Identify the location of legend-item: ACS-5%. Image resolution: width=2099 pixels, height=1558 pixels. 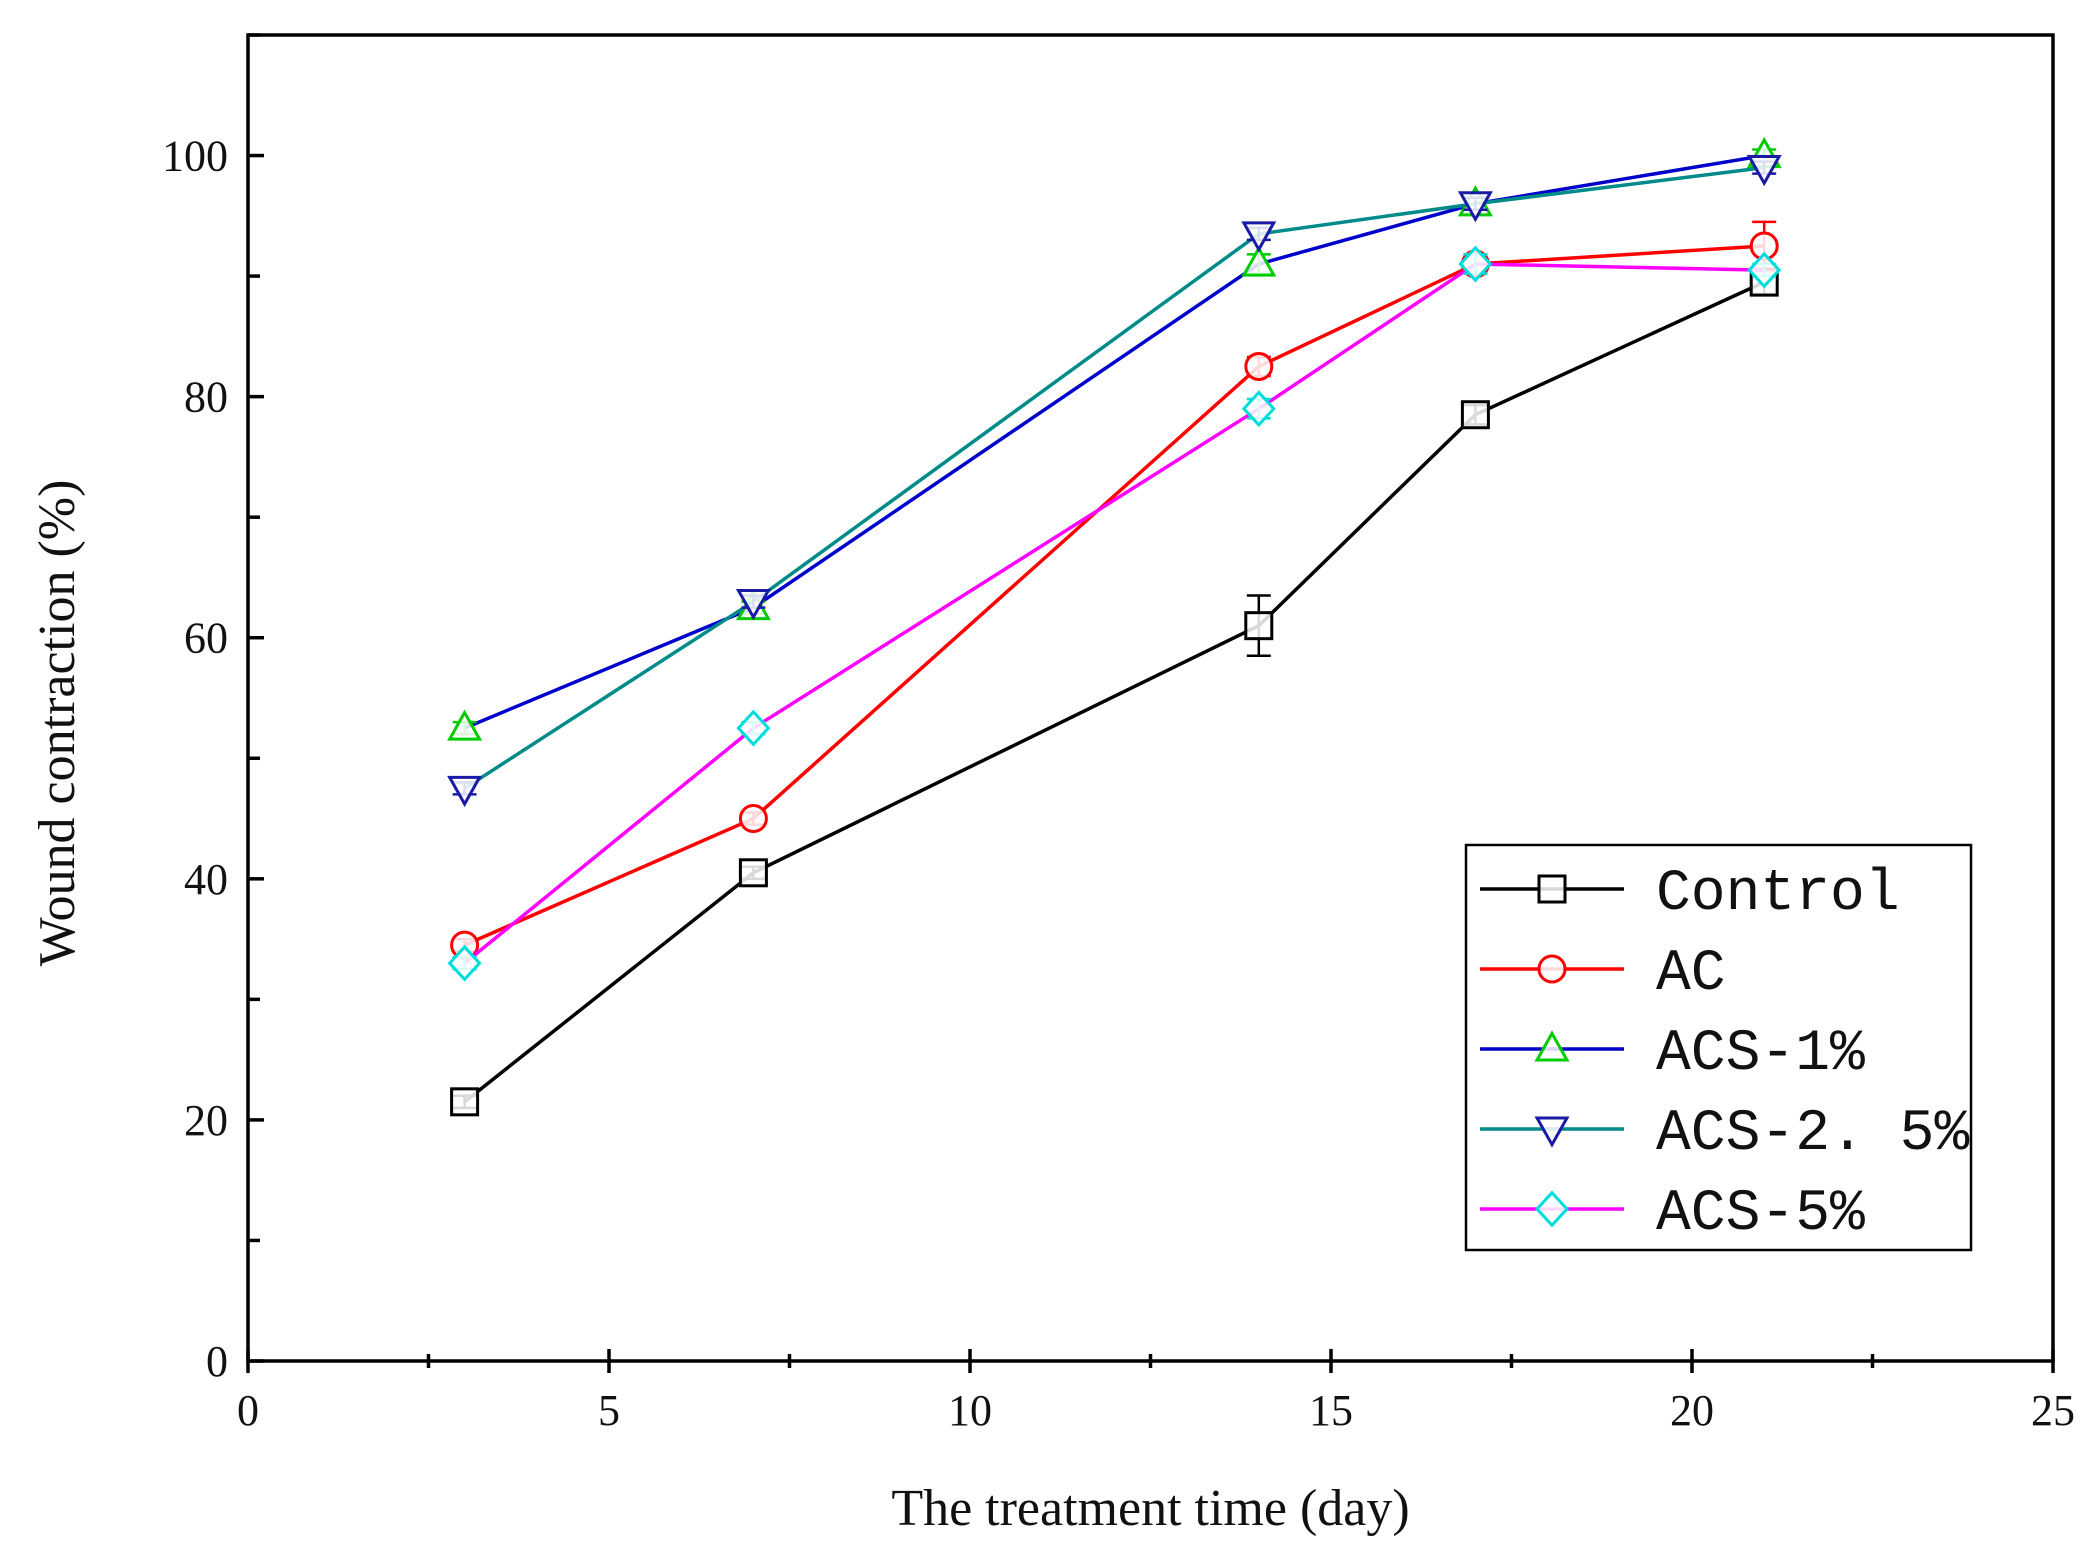
(1672, 1214).